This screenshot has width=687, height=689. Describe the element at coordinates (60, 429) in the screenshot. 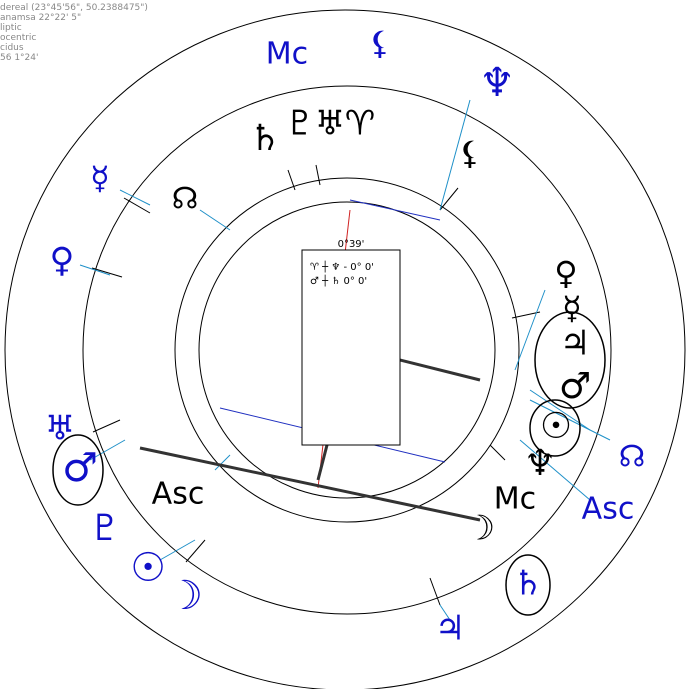

I see `outer-glyph: ♅` at that location.